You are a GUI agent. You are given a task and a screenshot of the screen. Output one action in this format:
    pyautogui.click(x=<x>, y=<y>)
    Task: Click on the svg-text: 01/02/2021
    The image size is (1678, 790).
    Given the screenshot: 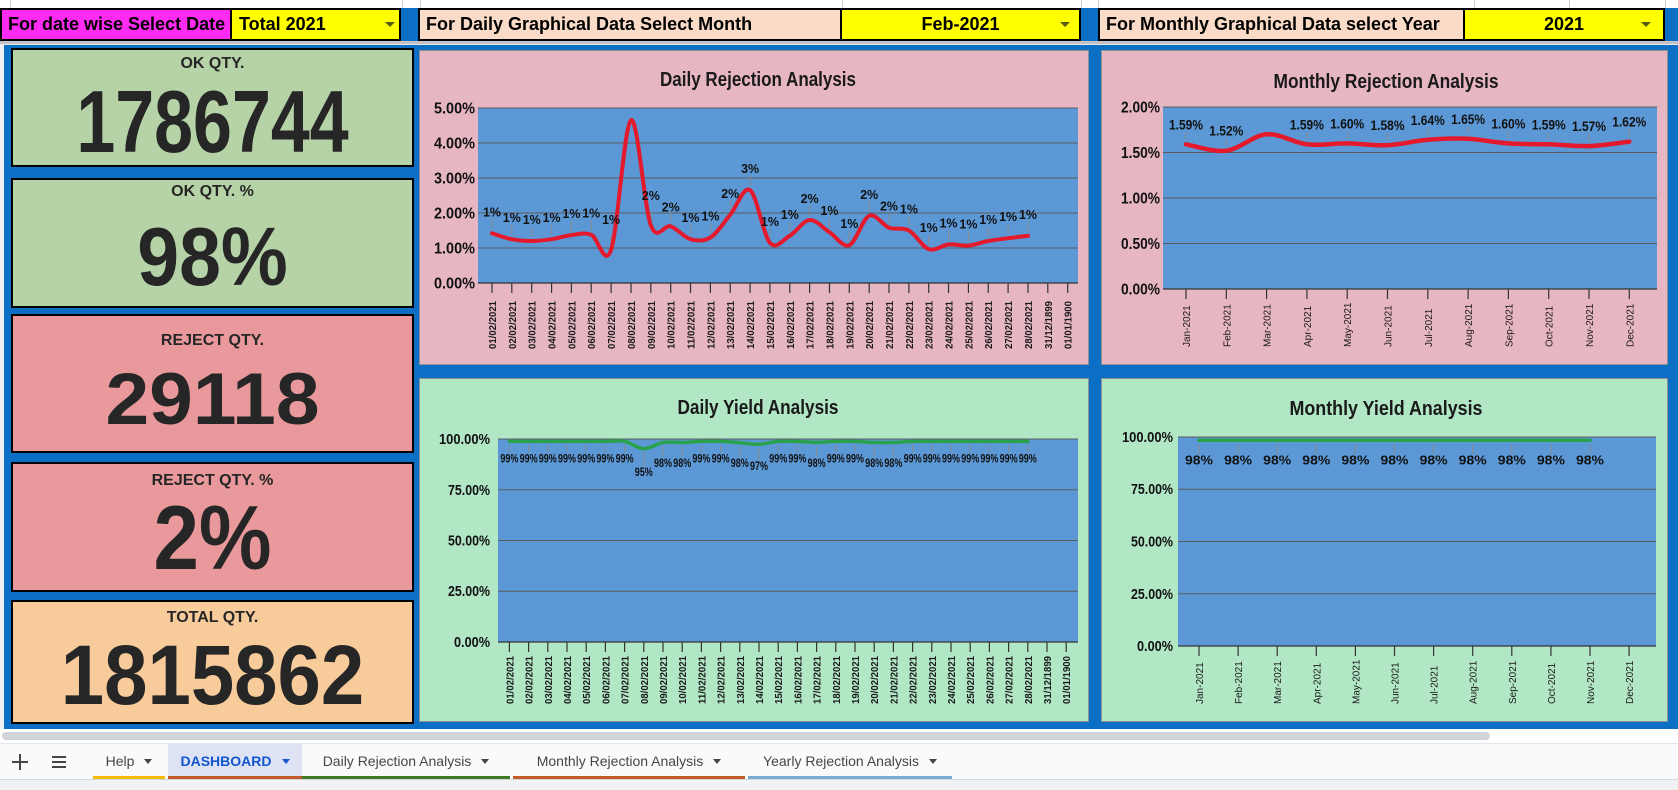 What is the action you would take?
    pyautogui.click(x=493, y=325)
    